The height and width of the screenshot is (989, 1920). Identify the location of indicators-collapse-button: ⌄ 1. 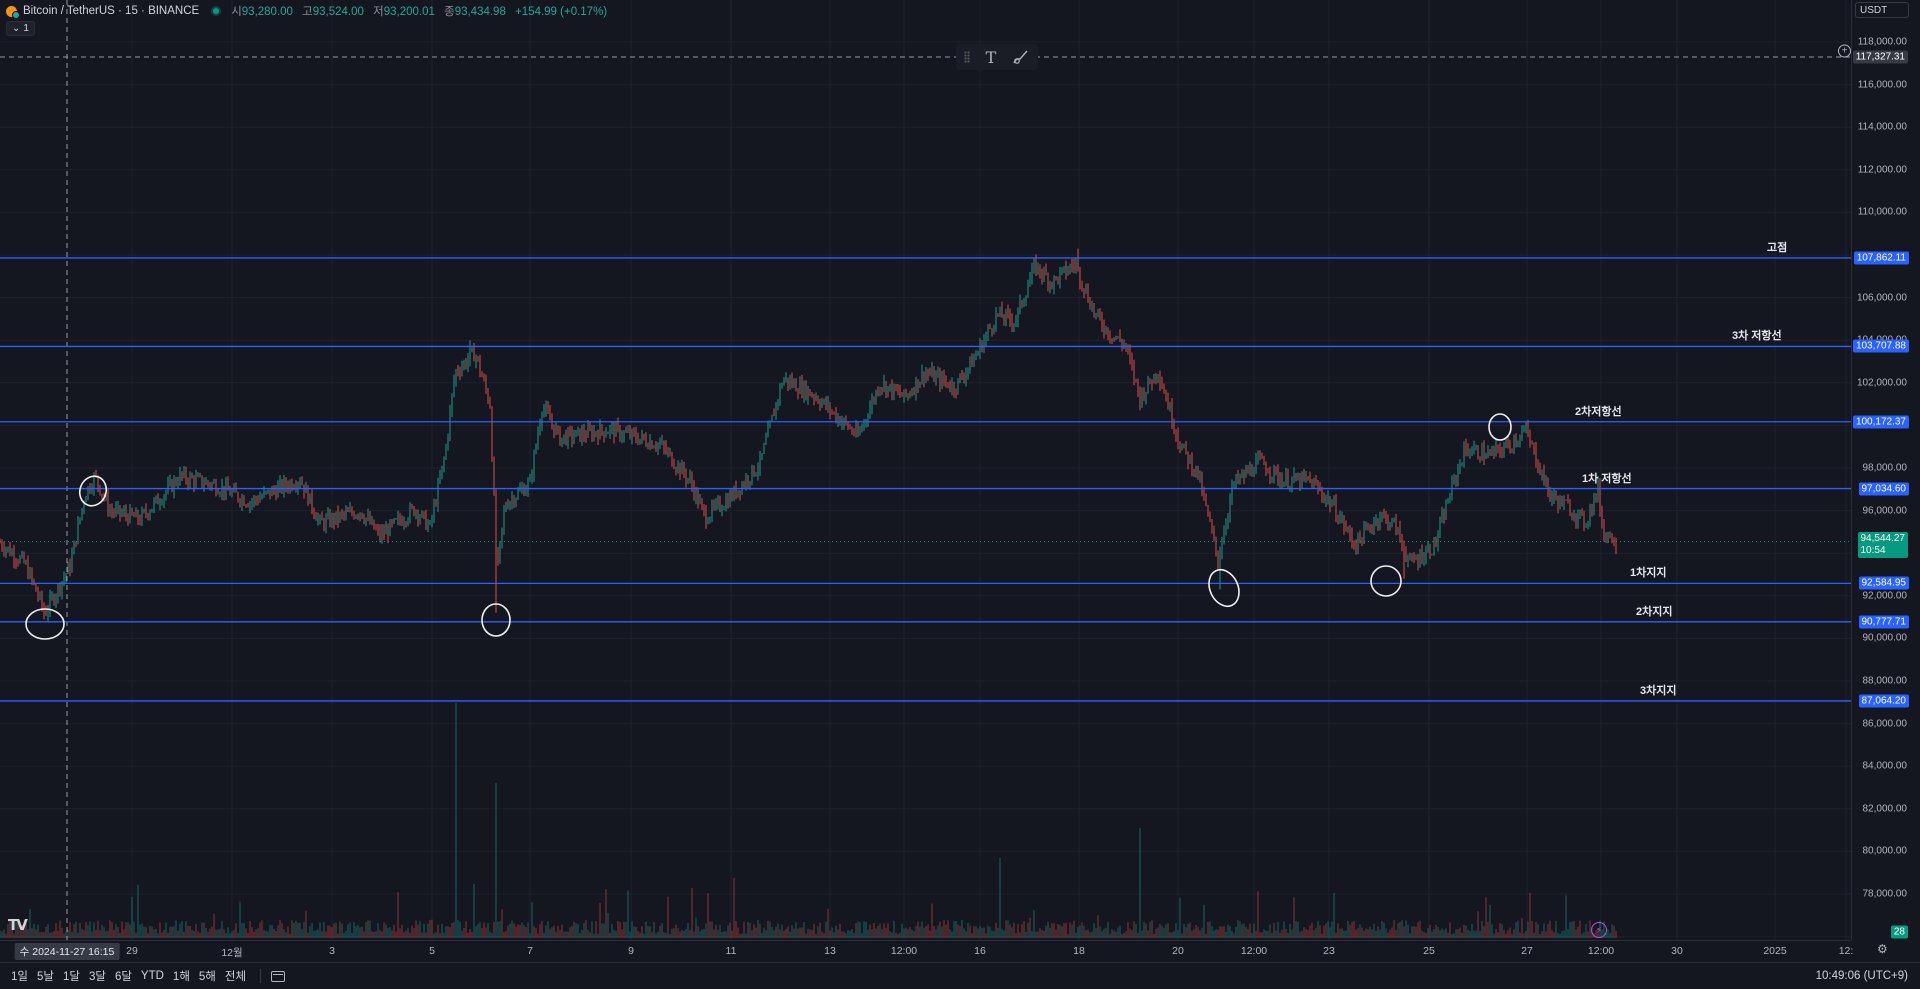
(20, 28).